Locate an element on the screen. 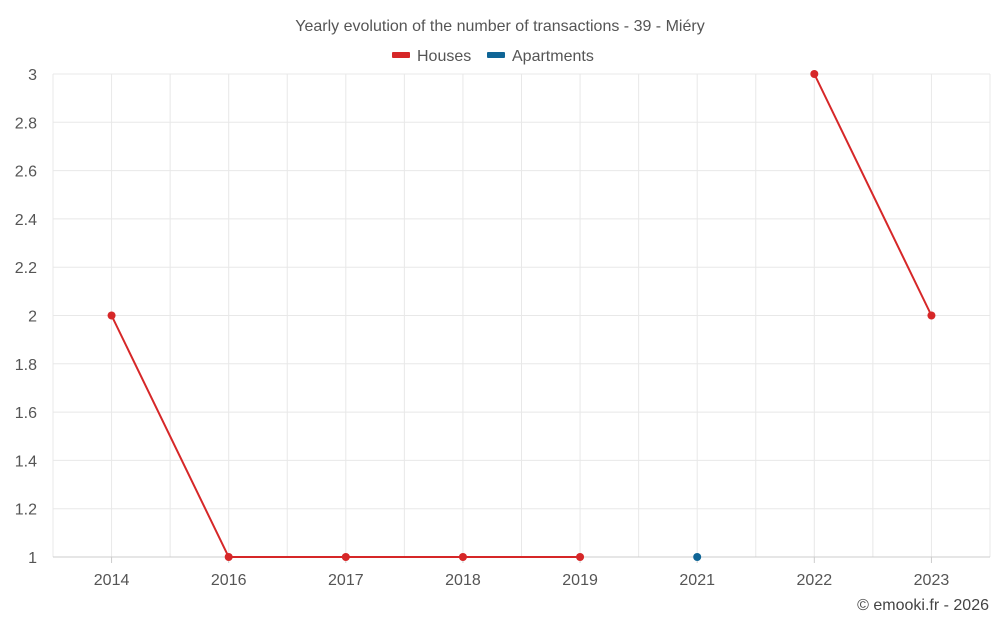 The height and width of the screenshot is (625, 1000). legend-item-apartments: Apartments is located at coordinates (540, 56).